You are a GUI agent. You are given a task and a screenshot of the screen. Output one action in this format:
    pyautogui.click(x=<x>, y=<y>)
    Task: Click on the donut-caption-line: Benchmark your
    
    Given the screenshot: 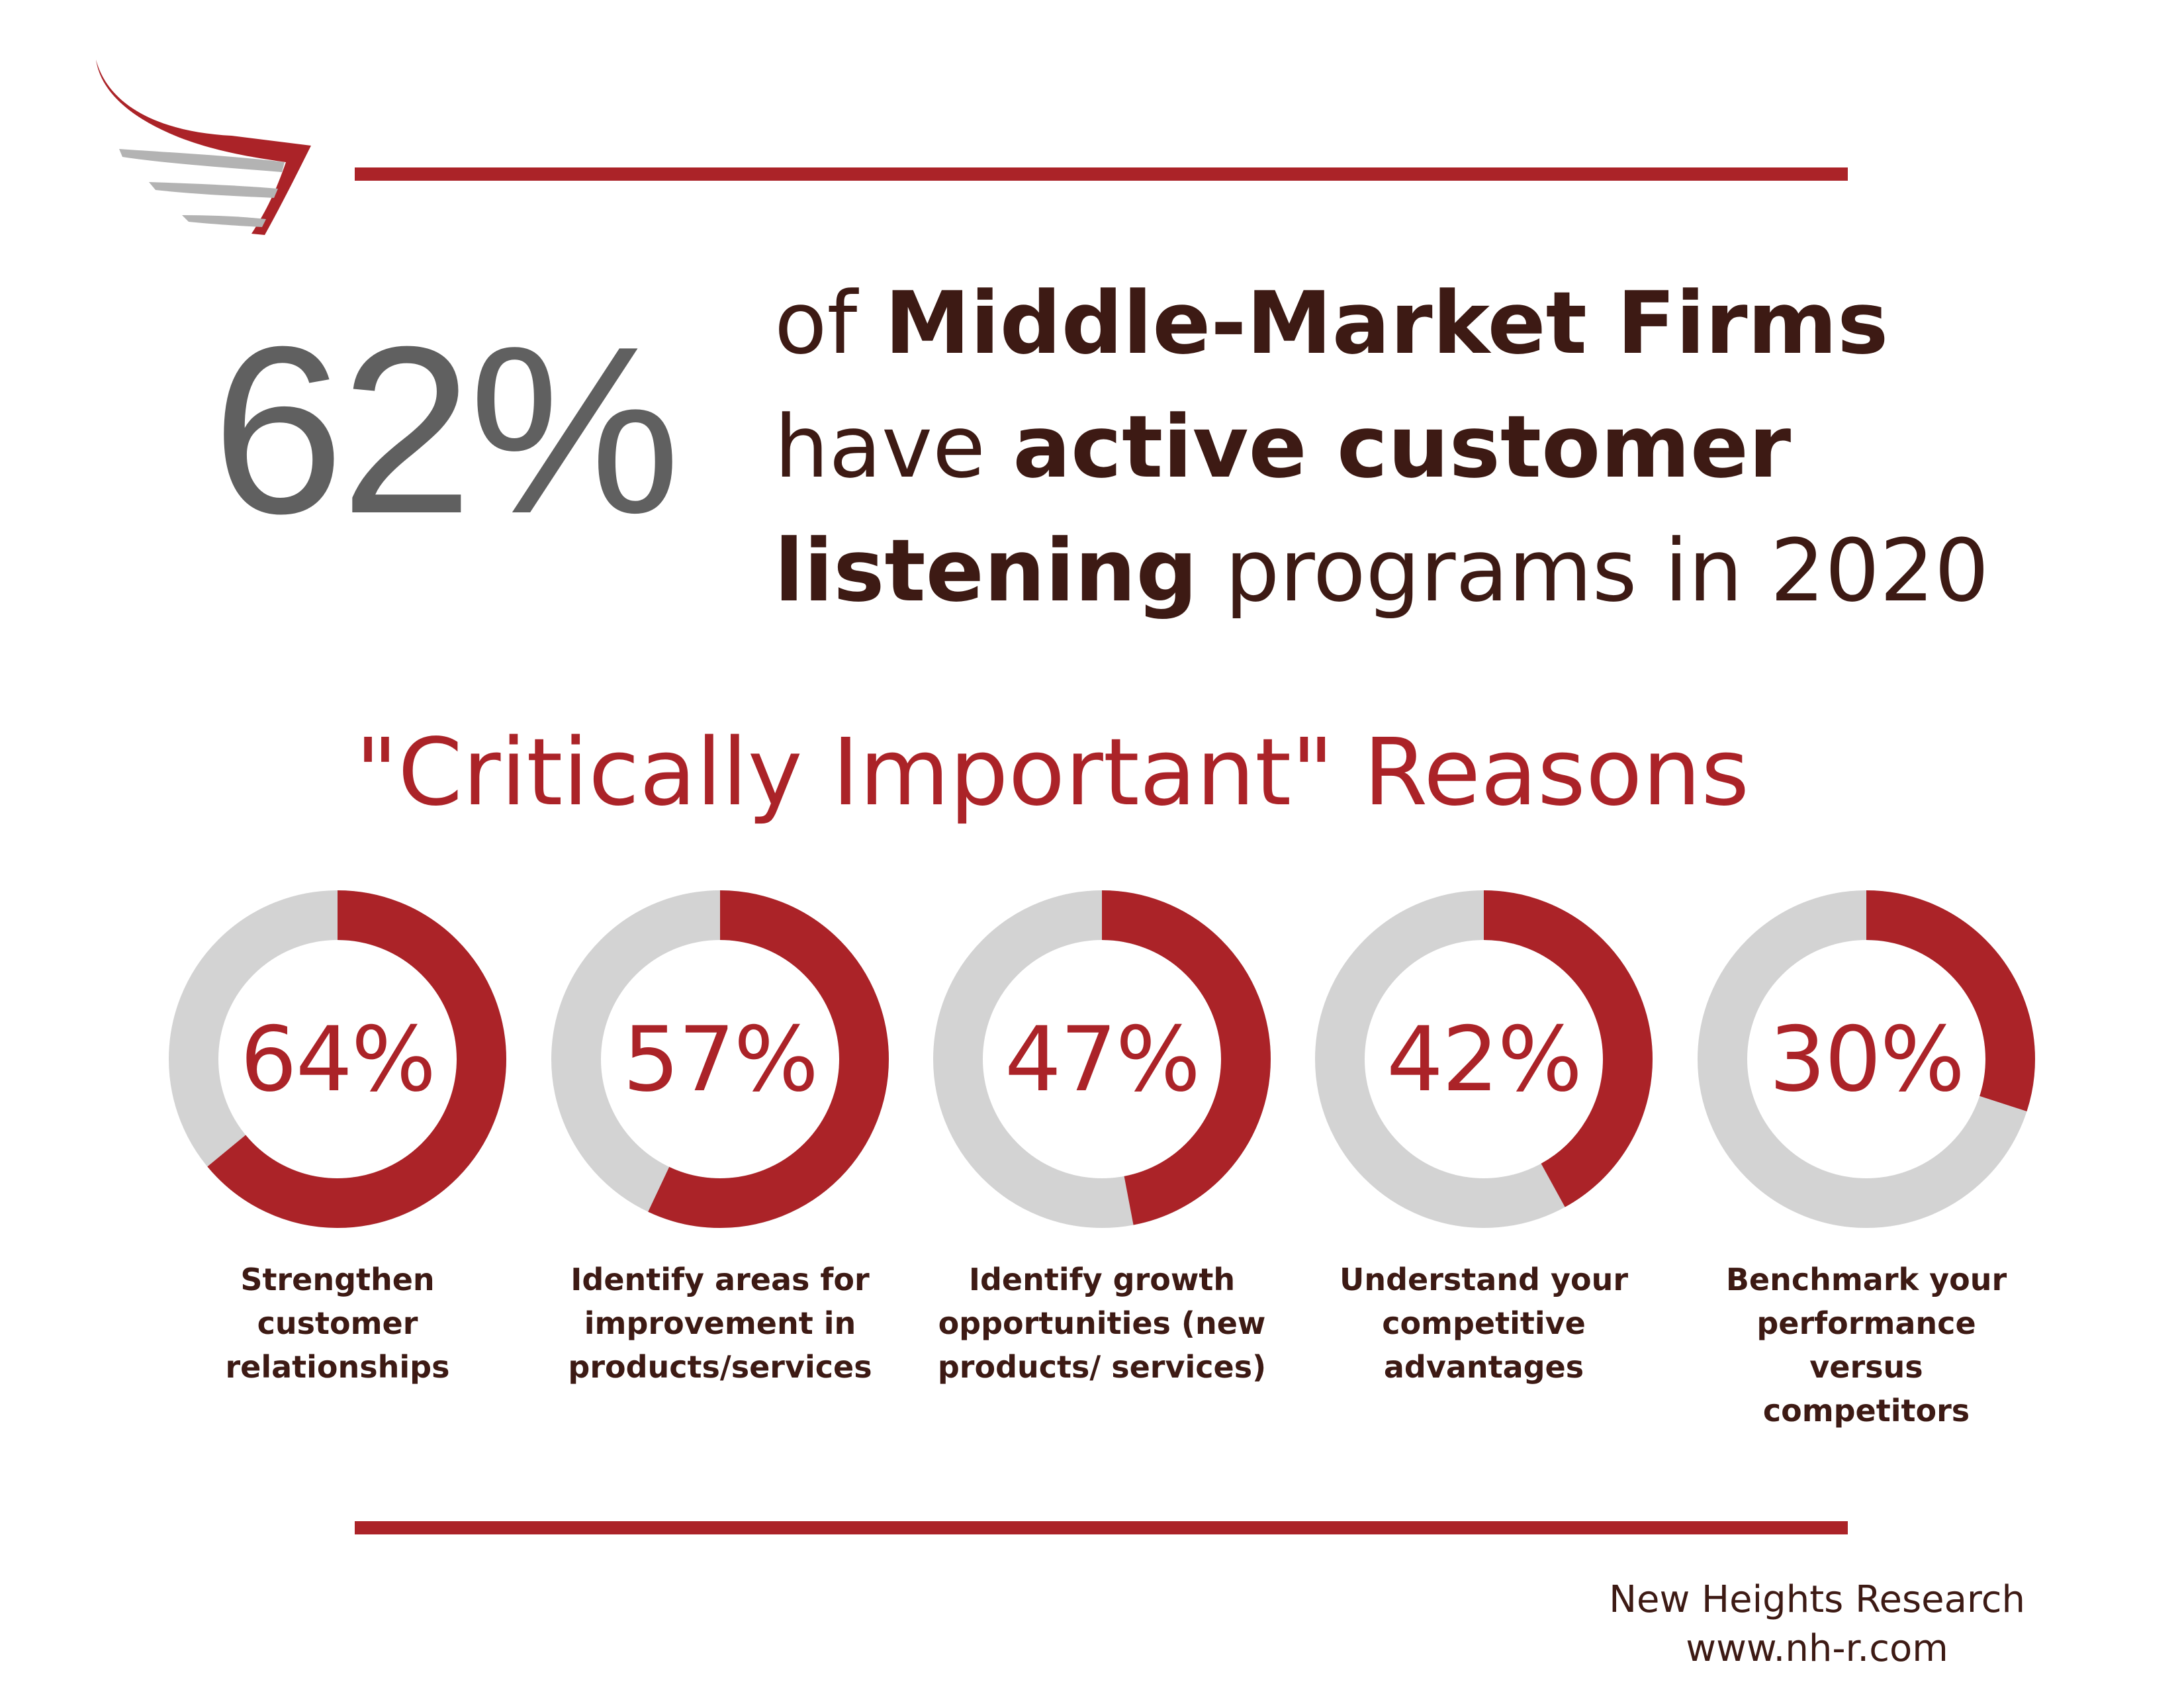 What is the action you would take?
    pyautogui.click(x=1866, y=1279)
    